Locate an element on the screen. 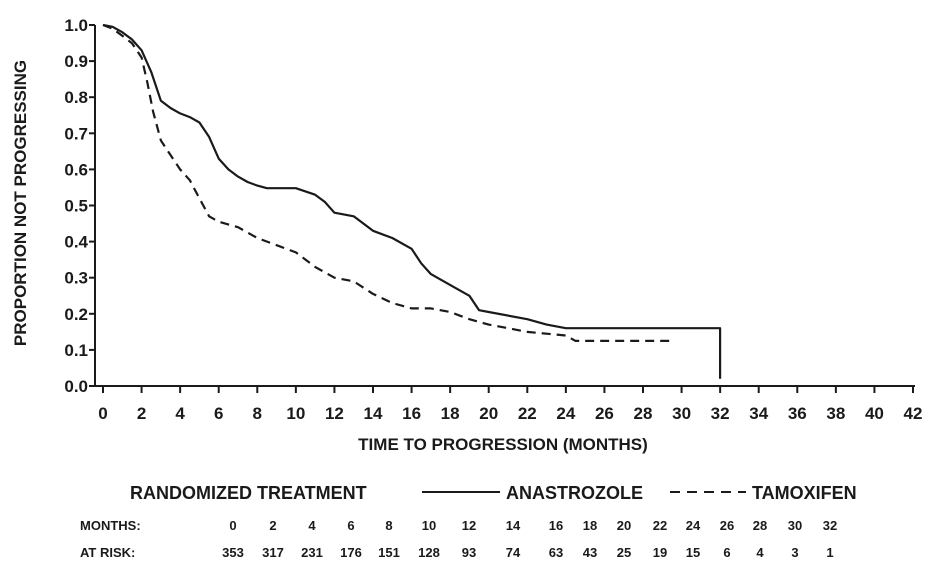  x-tick-label: 14 is located at coordinates (373, 413).